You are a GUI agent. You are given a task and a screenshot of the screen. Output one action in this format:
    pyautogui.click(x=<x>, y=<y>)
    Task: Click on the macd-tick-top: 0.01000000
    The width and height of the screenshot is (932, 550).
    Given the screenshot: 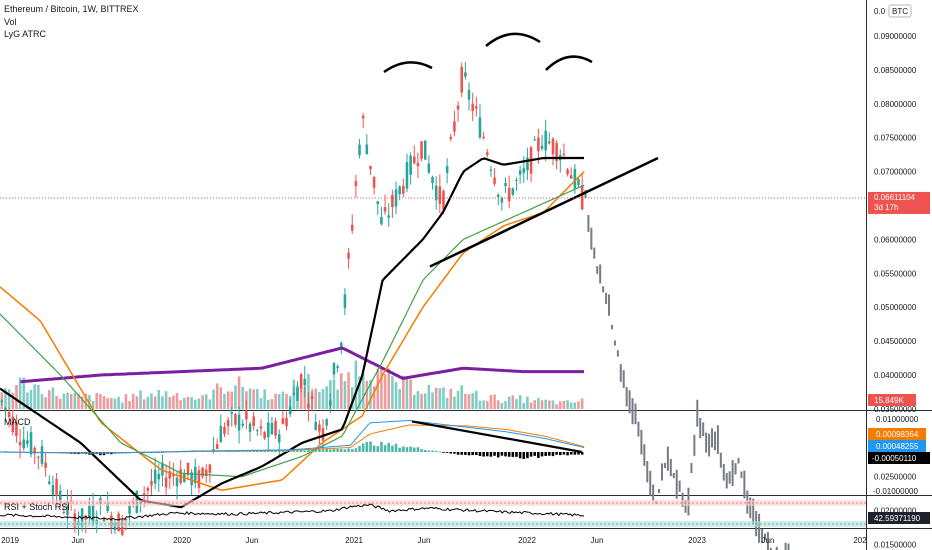 What is the action you would take?
    pyautogui.click(x=897, y=419)
    